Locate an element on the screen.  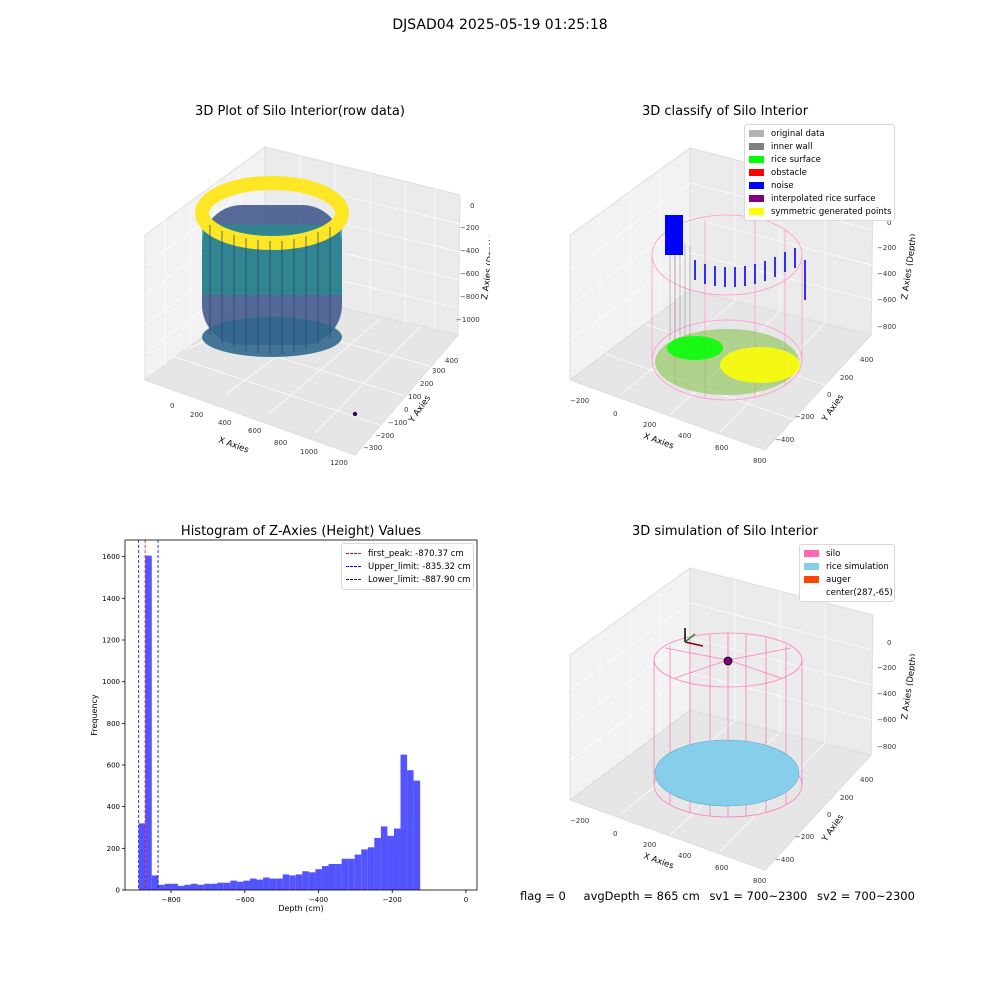
raw-z-tick: −400 is located at coordinates (469, 251).